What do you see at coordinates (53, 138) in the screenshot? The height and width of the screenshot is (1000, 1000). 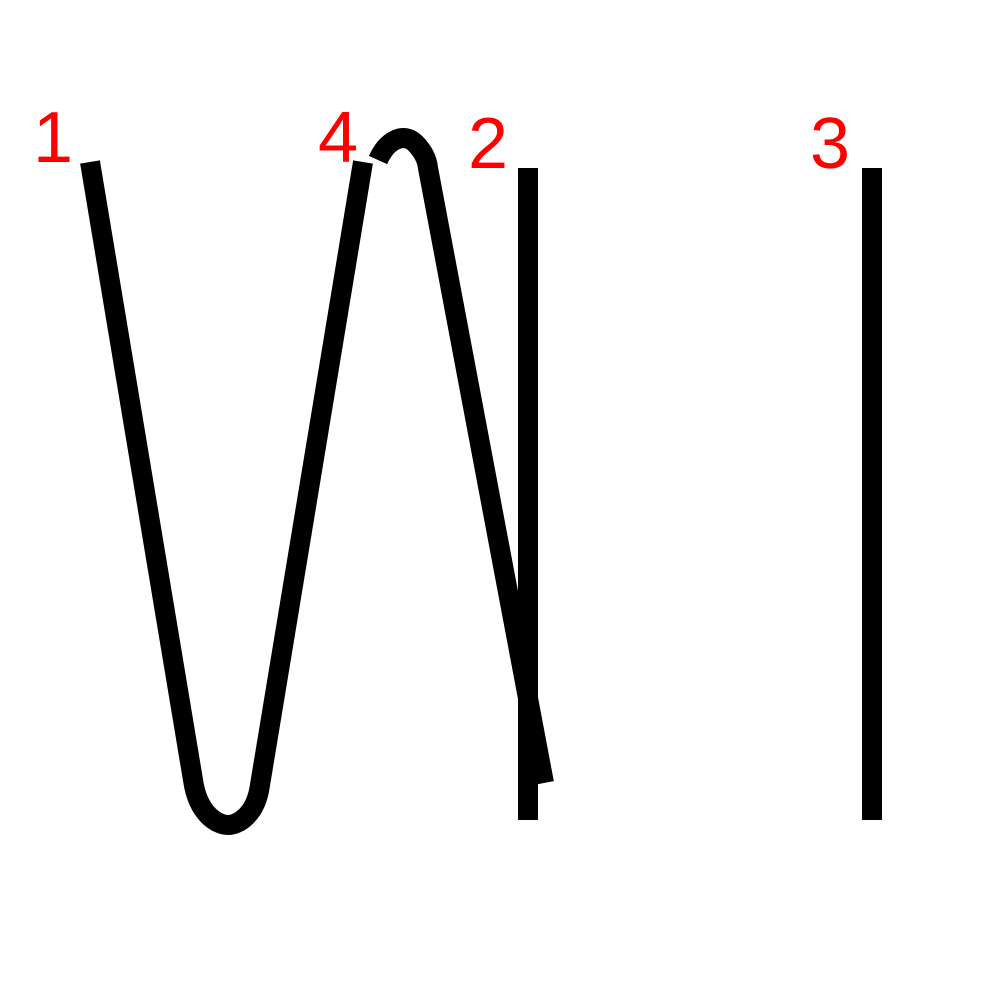 I see `stroke-1-label: 1` at bounding box center [53, 138].